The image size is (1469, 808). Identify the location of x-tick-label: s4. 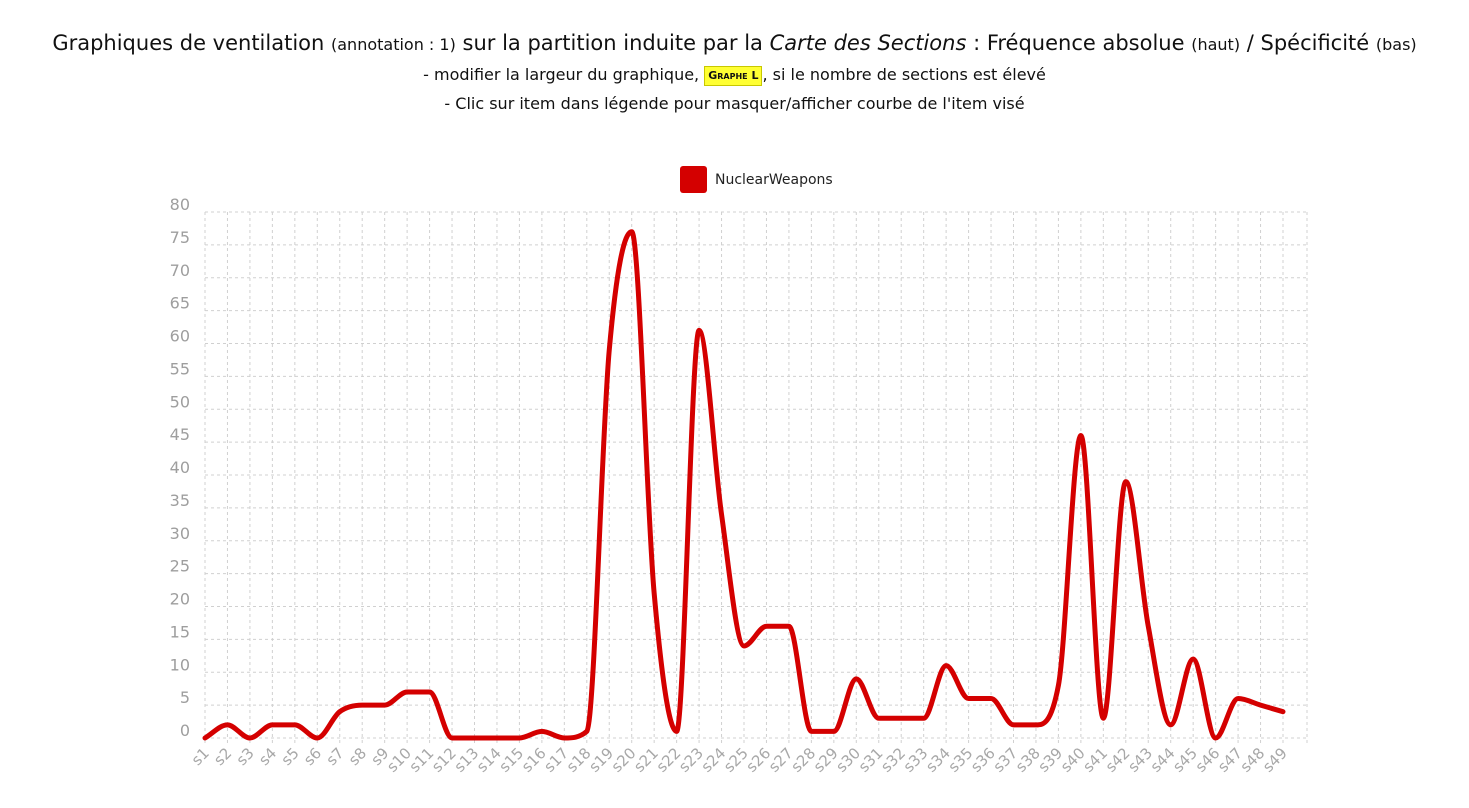
(267, 756).